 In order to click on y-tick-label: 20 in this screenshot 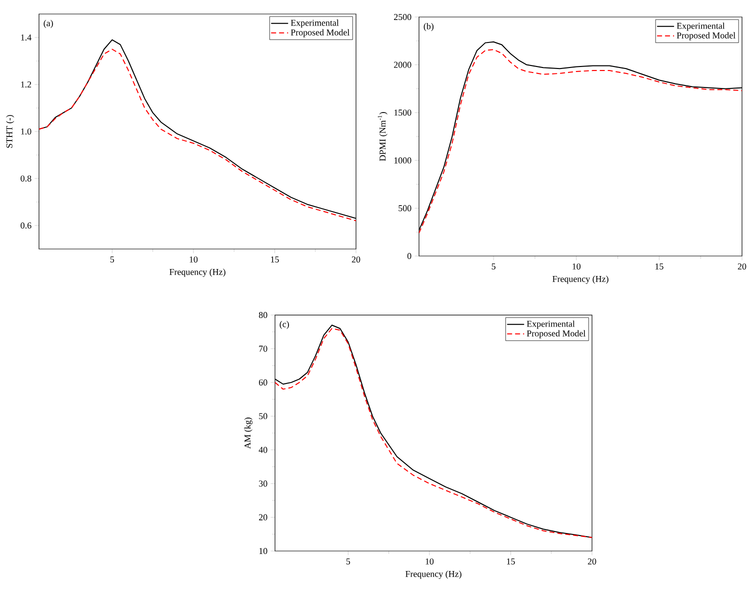, I will do `click(263, 517)`.